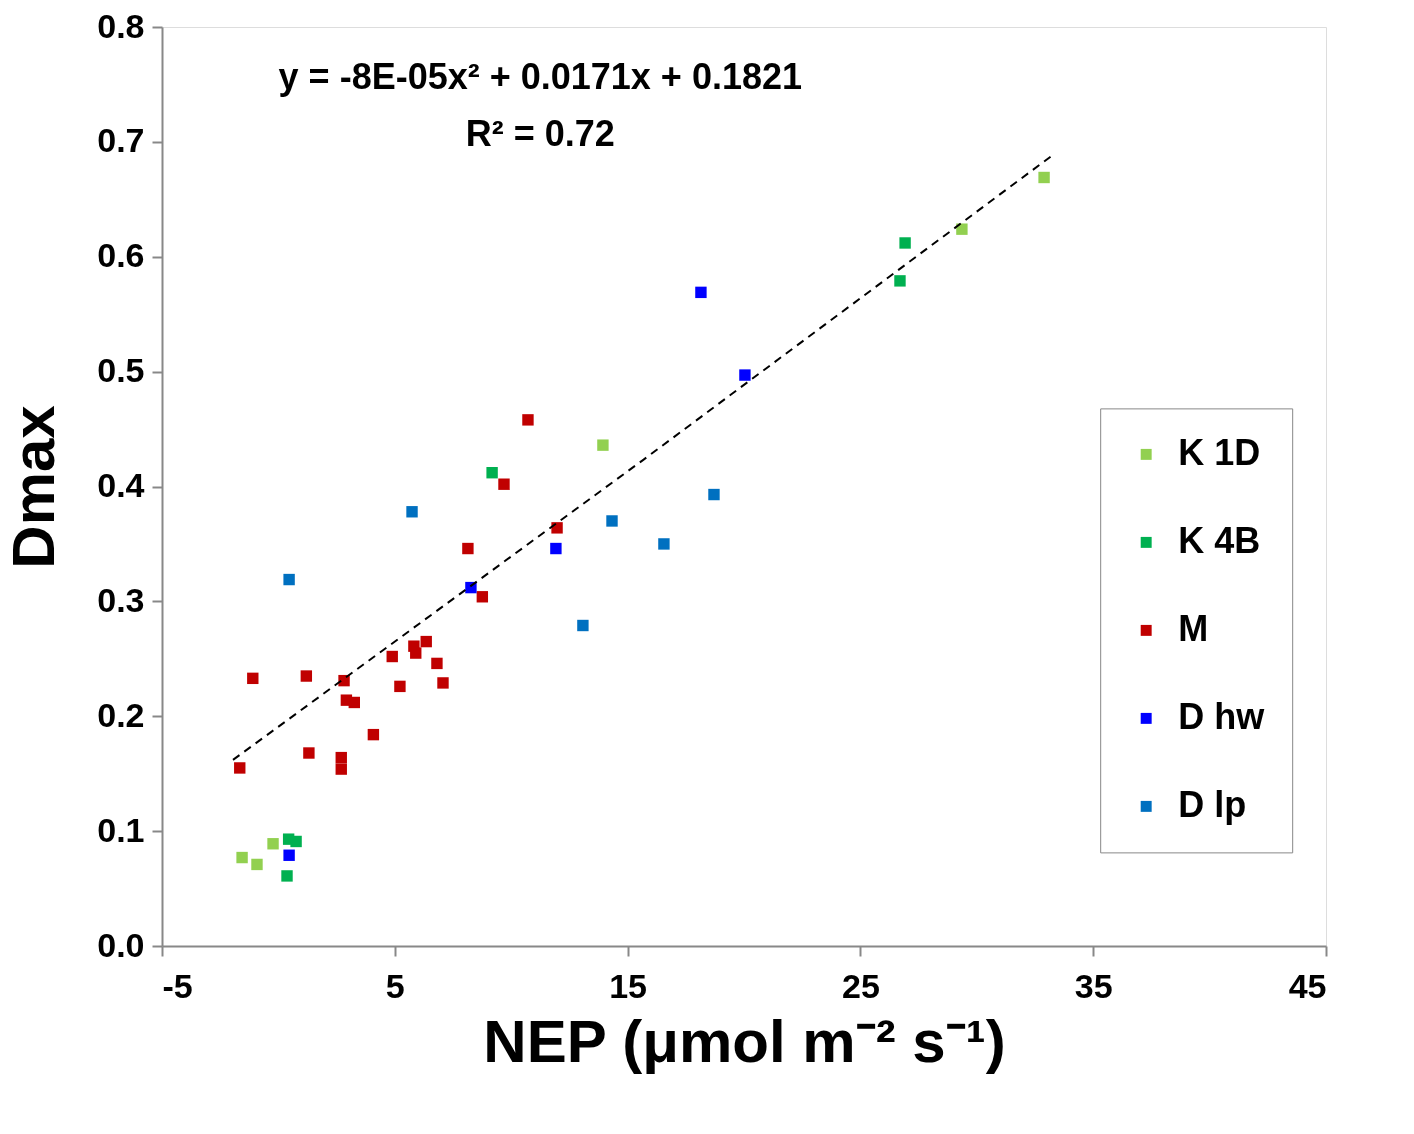  I want to click on y-tick-label: 0.3, so click(121, 599).